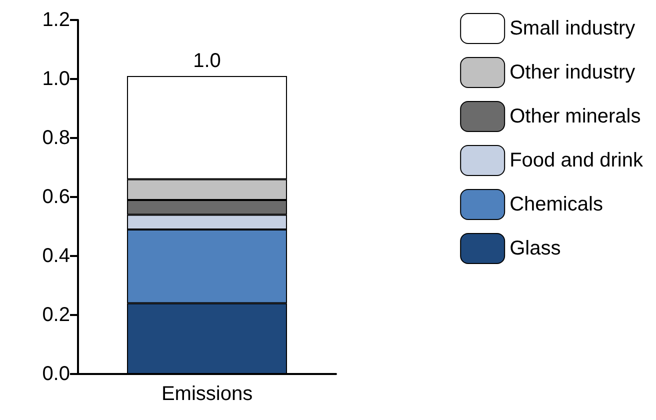 The image size is (656, 420). What do you see at coordinates (56, 79) in the screenshot?
I see `y-tick-label: 1.0` at bounding box center [56, 79].